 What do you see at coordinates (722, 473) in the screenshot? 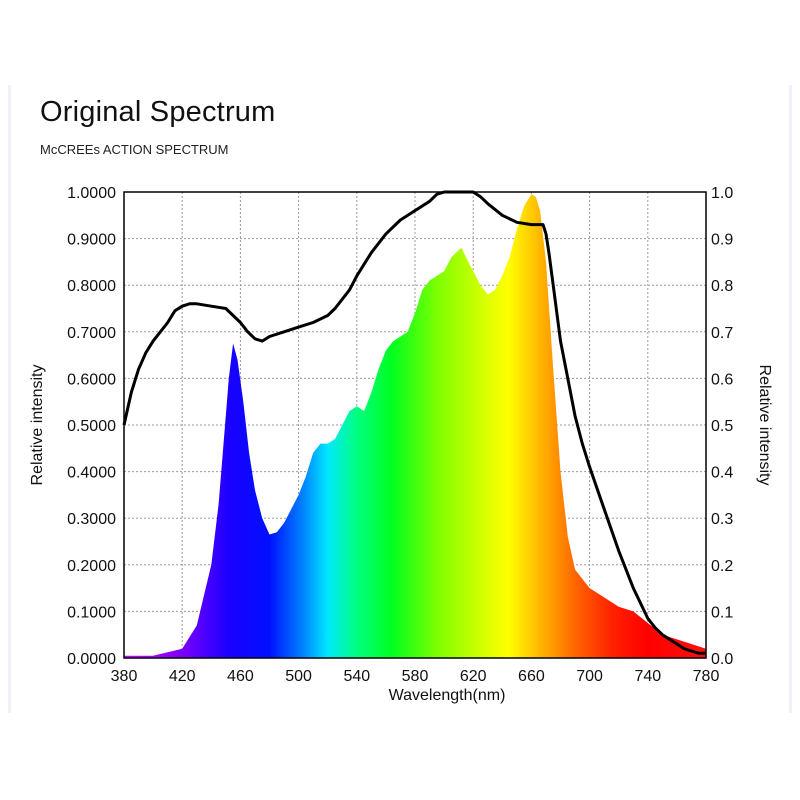
I see `y-right-tick-label: 0.4` at bounding box center [722, 473].